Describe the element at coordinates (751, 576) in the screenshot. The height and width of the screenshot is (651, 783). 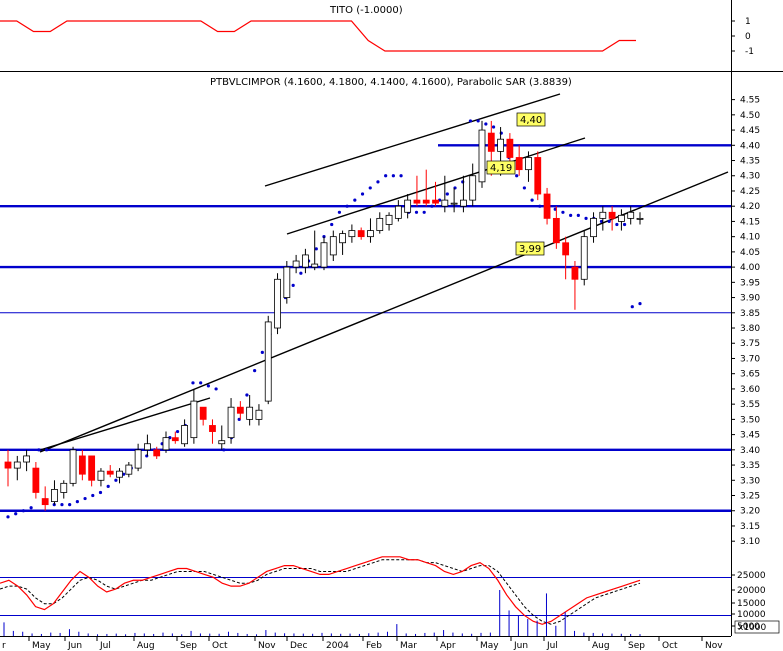
I see `volume-tick-label: 25000` at that location.